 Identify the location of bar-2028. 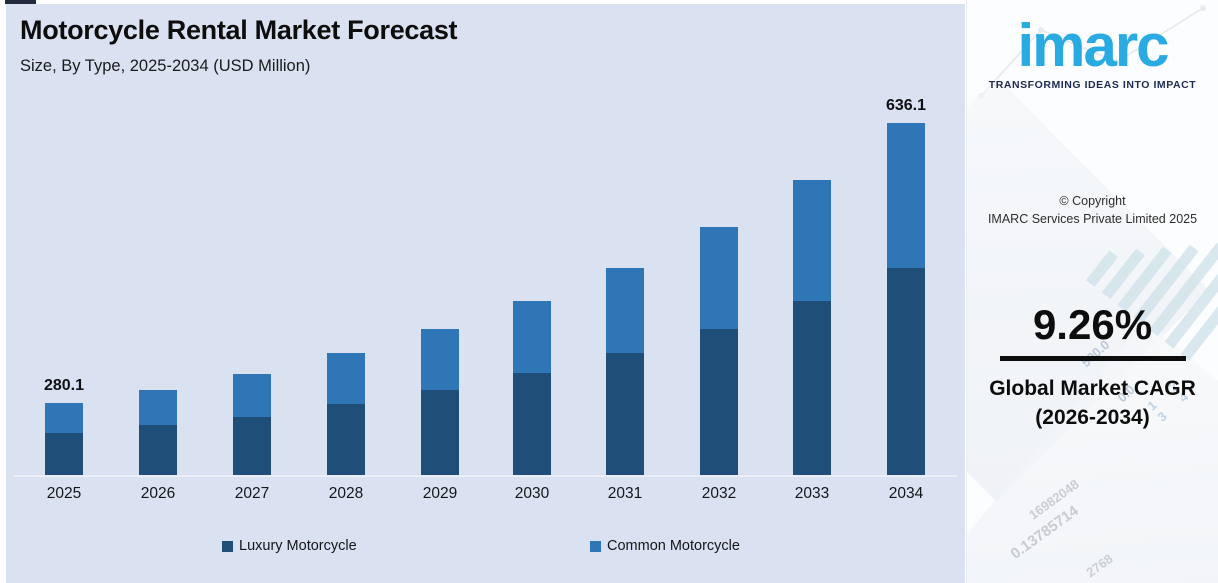
(346, 414).